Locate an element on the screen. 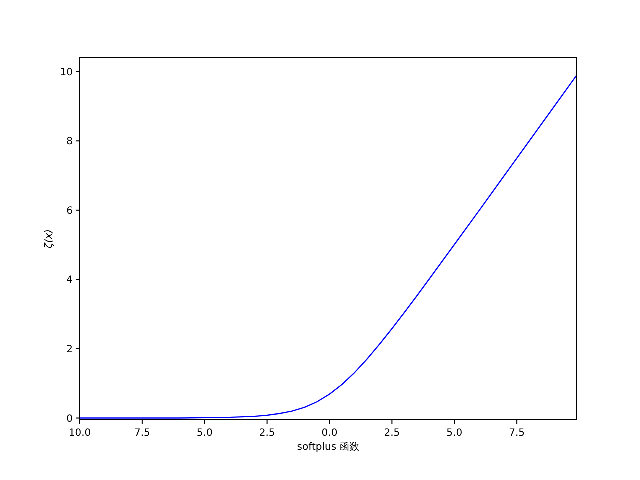 This screenshot has width=640, height=480. y-tick-label: 4 is located at coordinates (69, 280).